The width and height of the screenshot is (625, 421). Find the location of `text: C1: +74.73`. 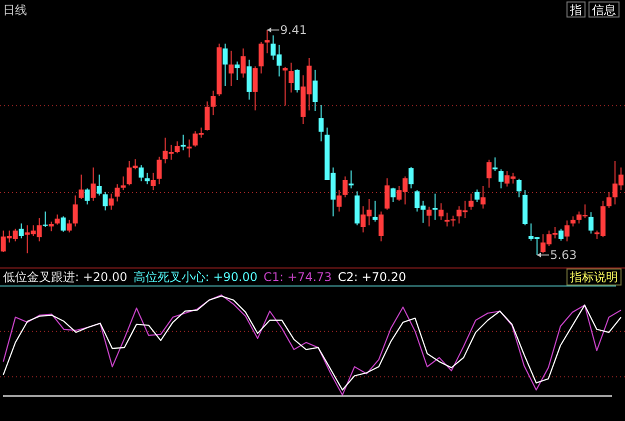

text: C1: +74.73 is located at coordinates (298, 277).